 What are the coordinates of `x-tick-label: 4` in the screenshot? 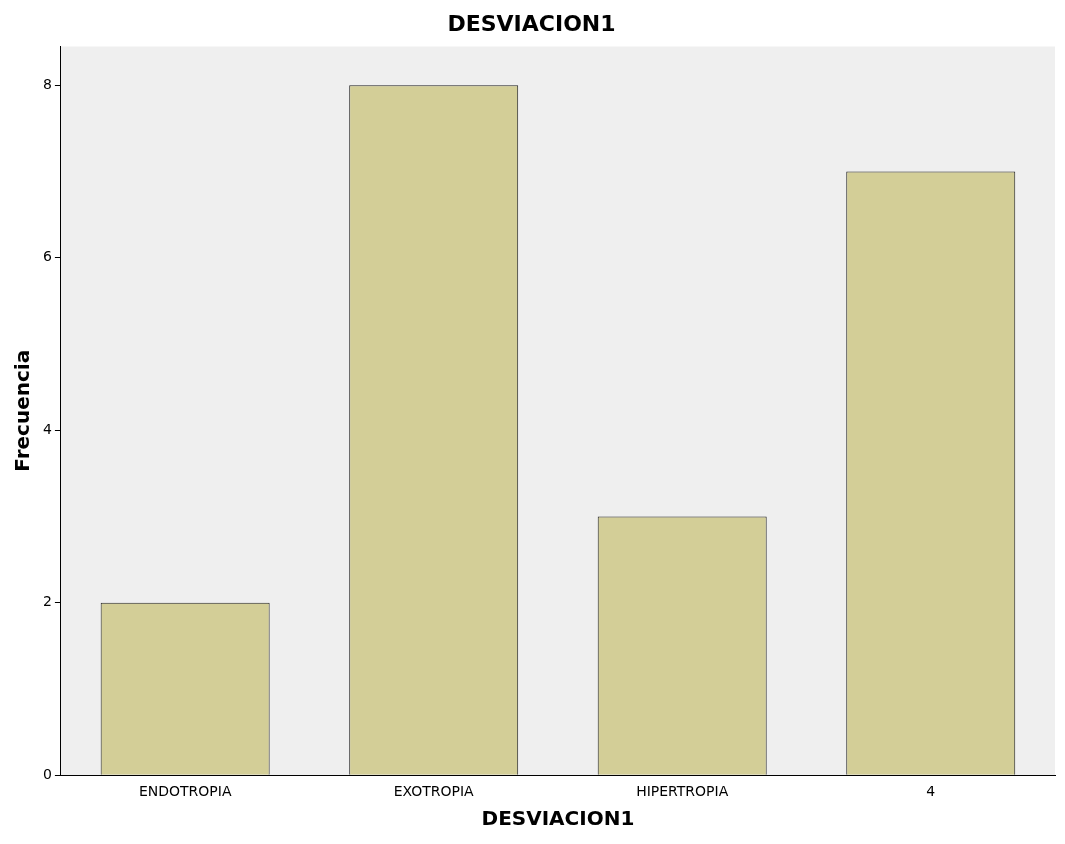 It's located at (931, 791).